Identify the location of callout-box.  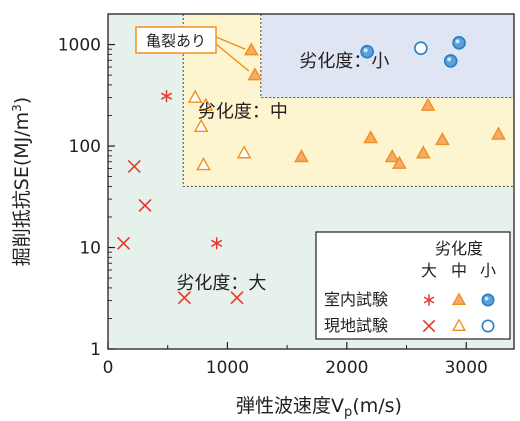
(176, 40).